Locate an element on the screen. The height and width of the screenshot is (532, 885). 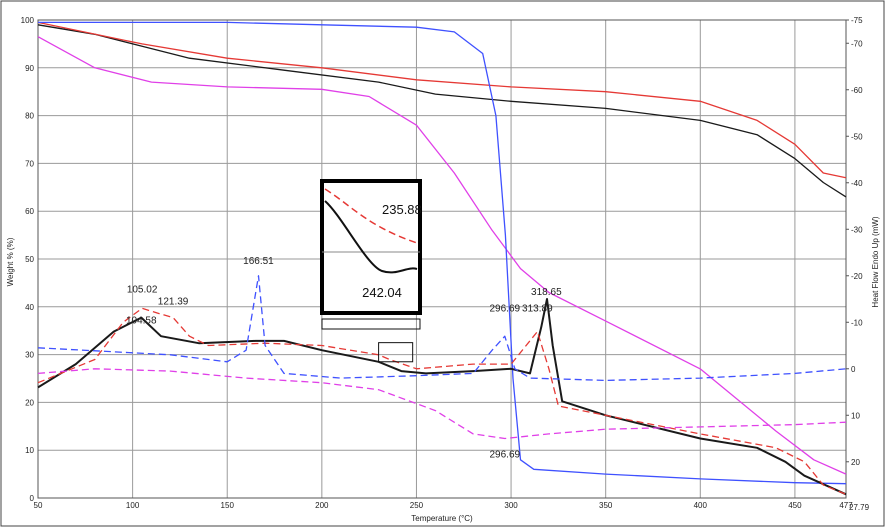
x-tick-label-end: 477 is located at coordinates (846, 505).